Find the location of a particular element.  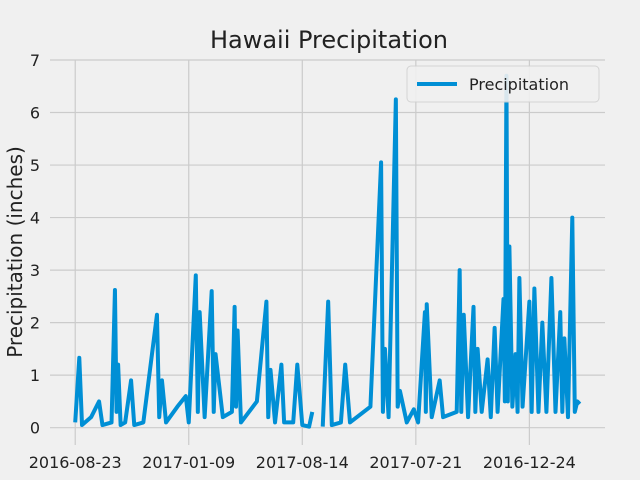

x-tick-label: 2016-08-23 is located at coordinates (75, 462).